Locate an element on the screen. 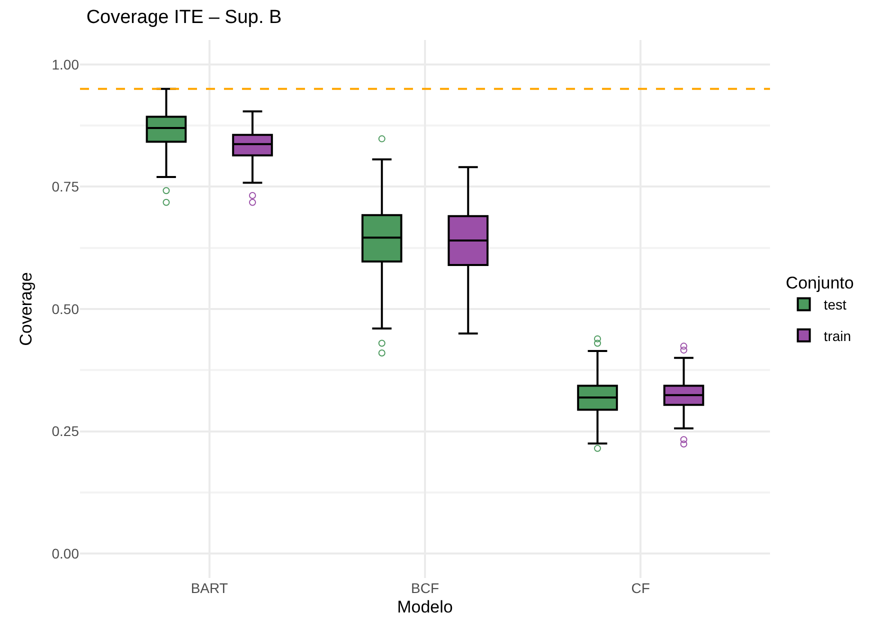 The width and height of the screenshot is (890, 633). x-tick-label: BCF is located at coordinates (425, 588).